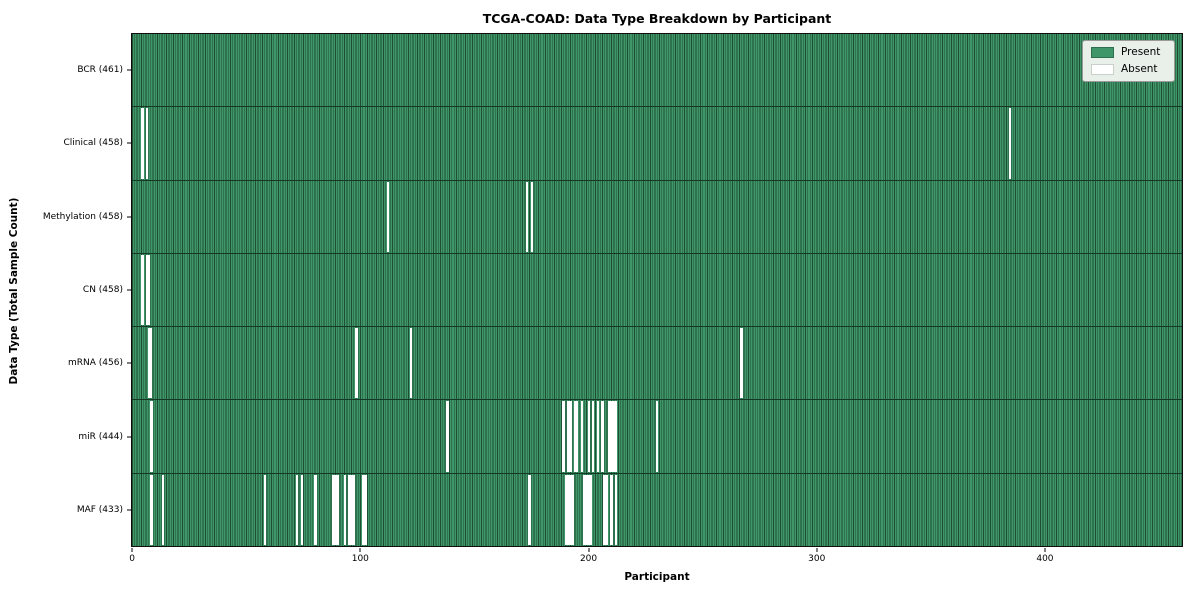 This screenshot has height=600, width=1200. I want to click on legend-entry-present: Present, so click(1128, 52).